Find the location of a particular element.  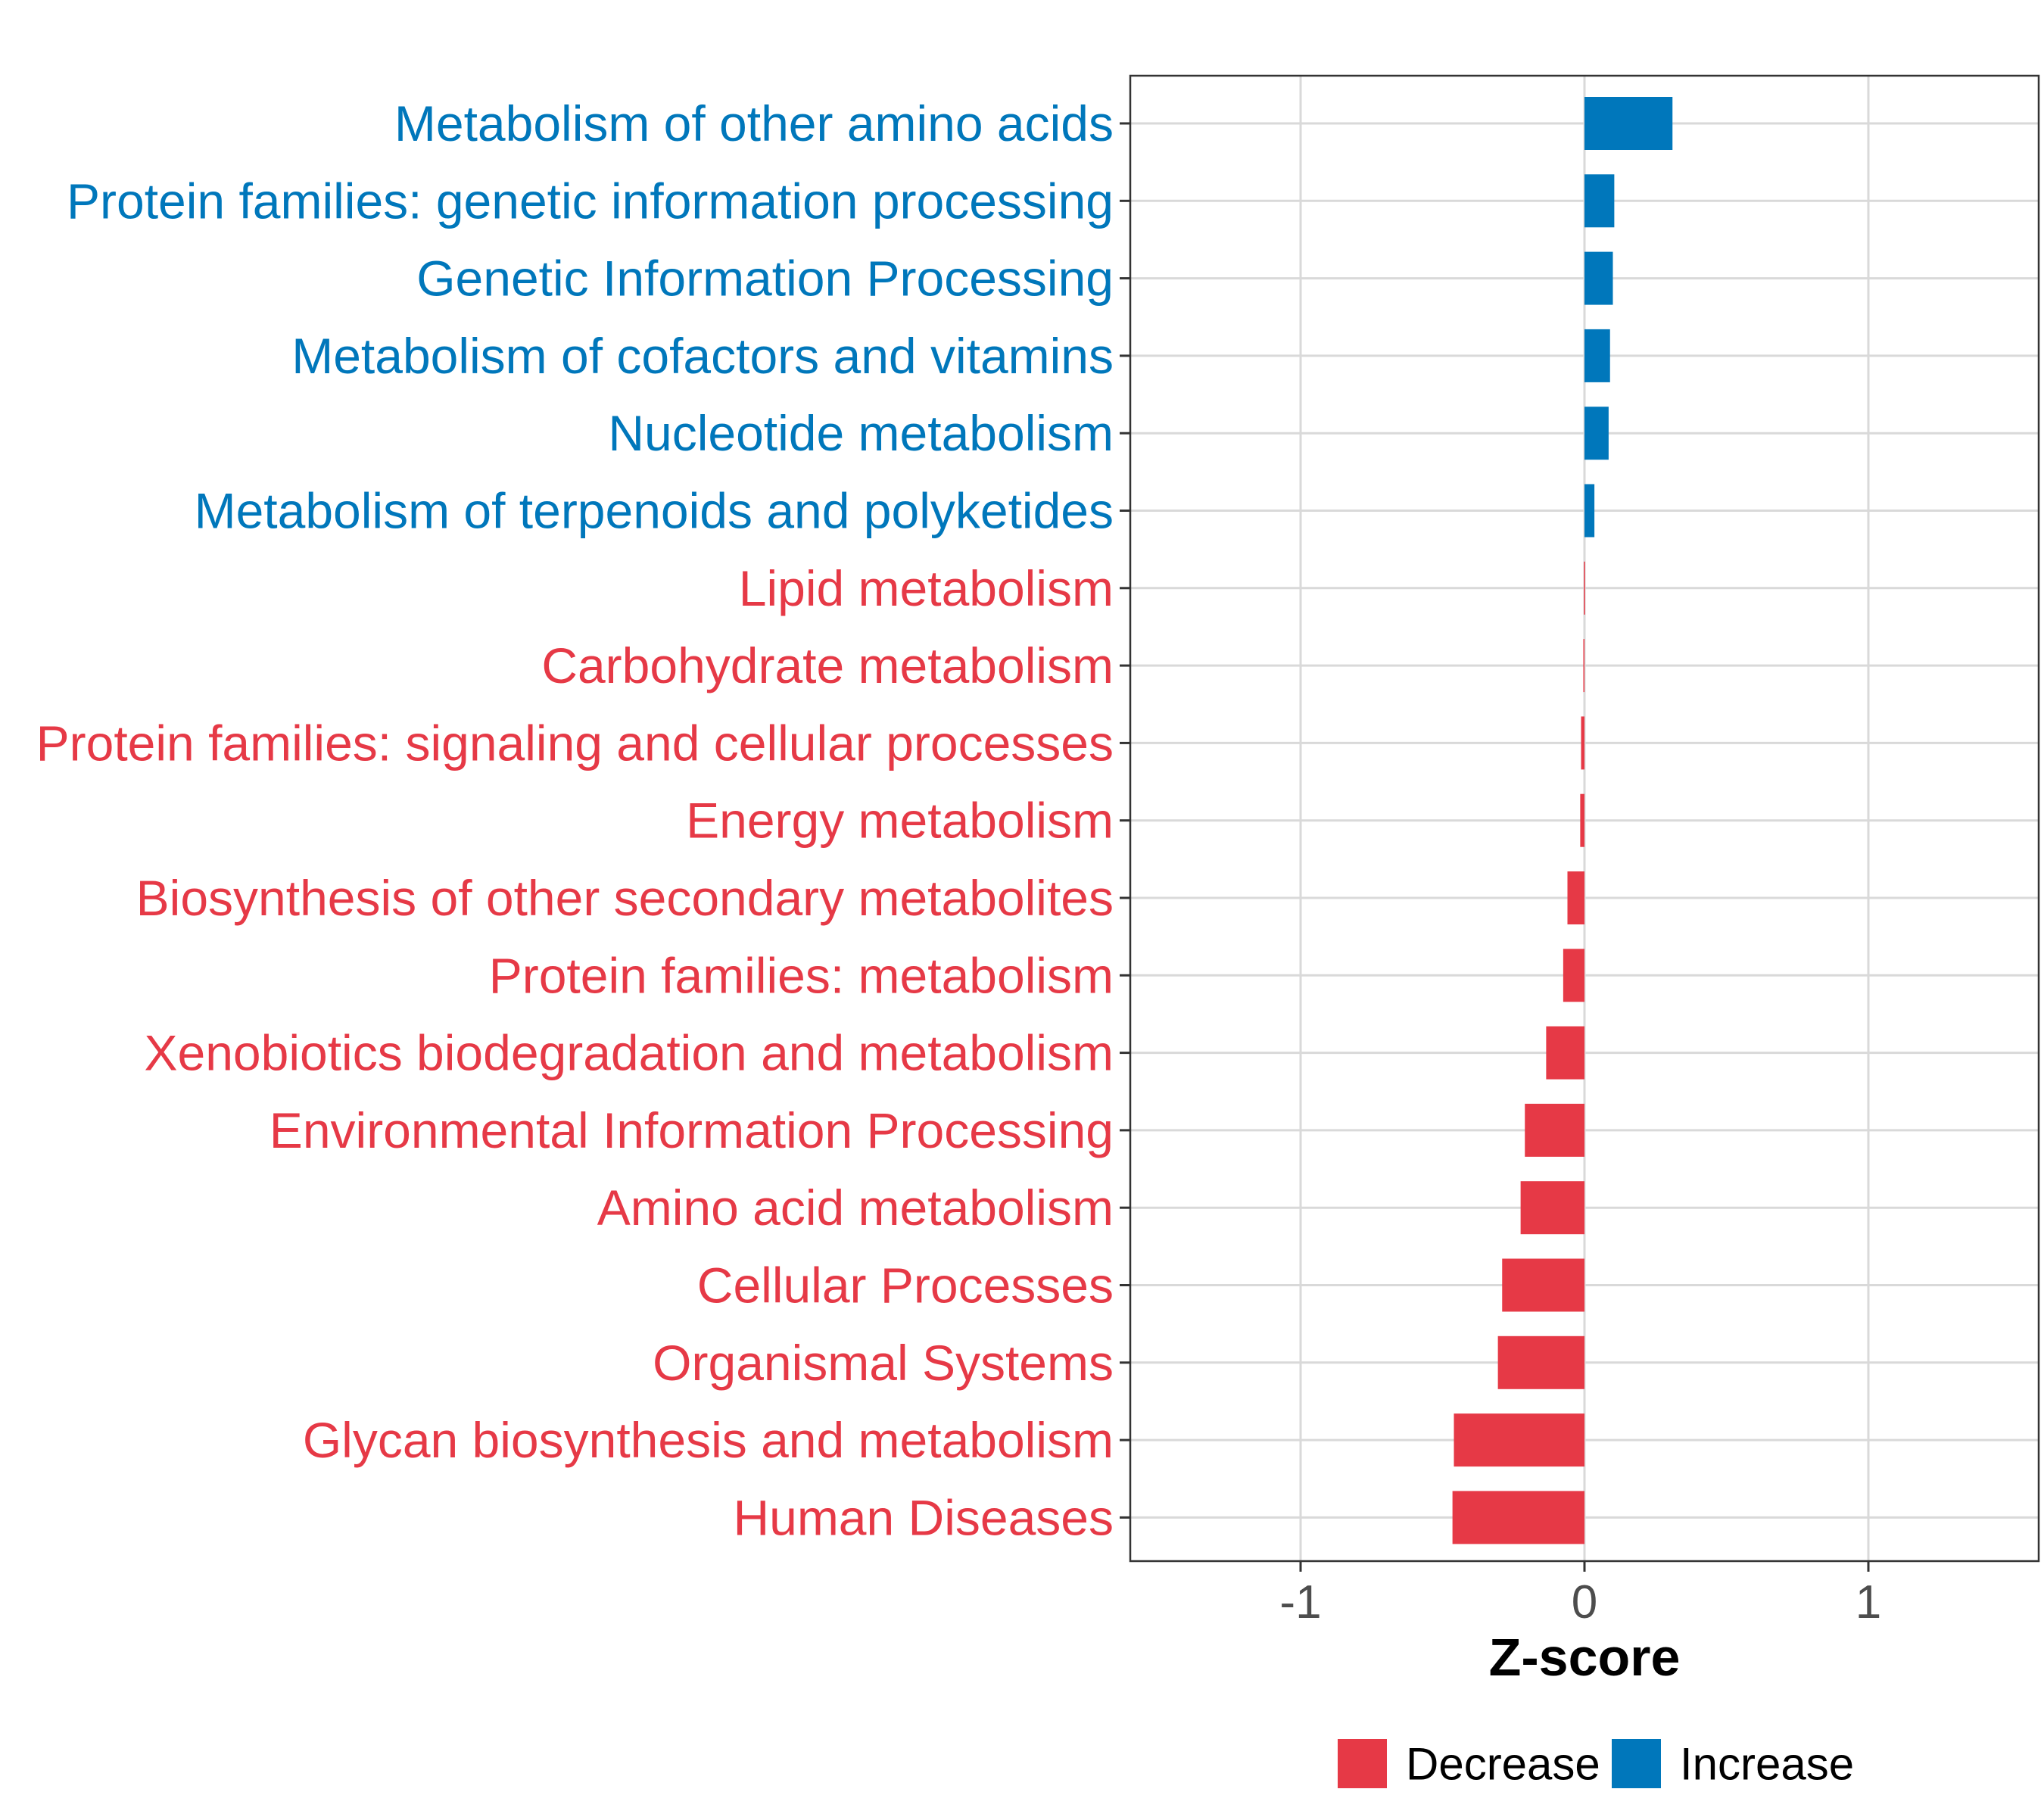

bar-glycan-biosynthesis-and-metabolism is located at coordinates (1519, 1440).